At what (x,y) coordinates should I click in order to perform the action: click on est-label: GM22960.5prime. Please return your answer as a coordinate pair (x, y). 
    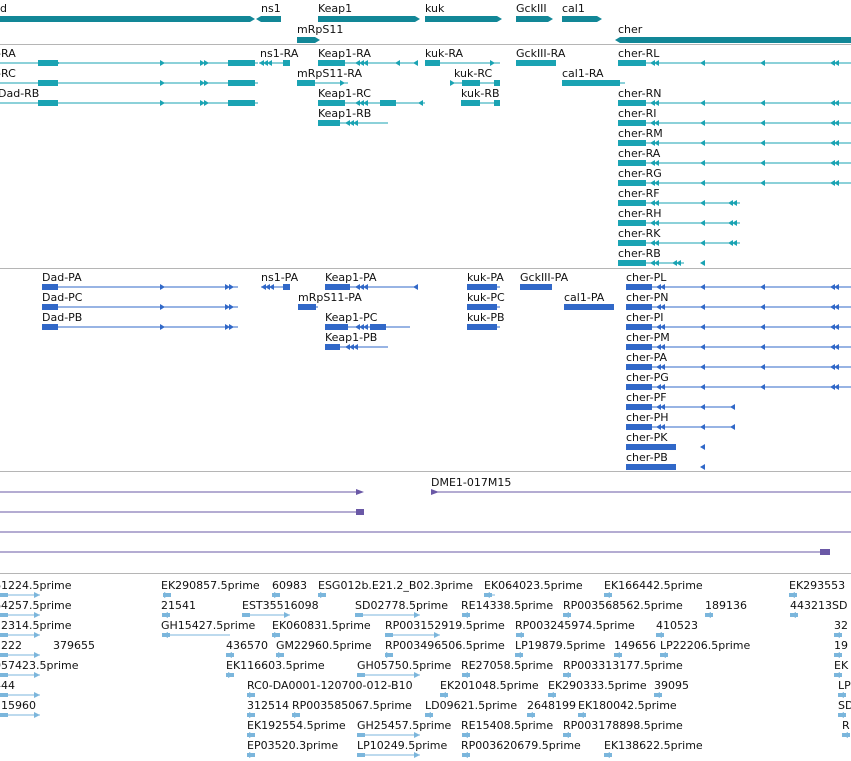
    Looking at the image, I should click on (324, 645).